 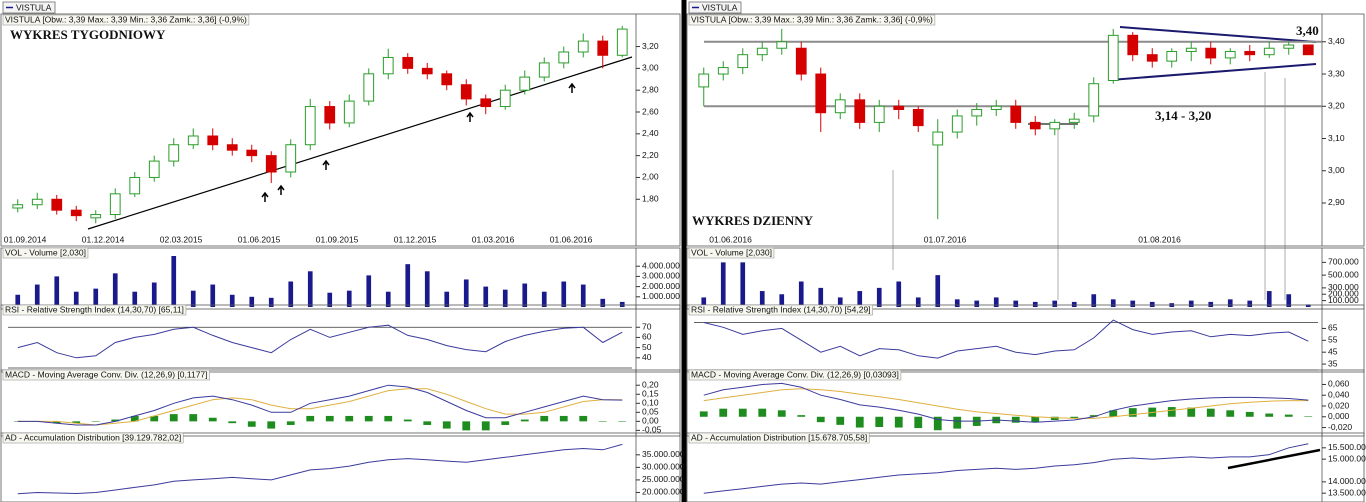 I want to click on triangle-lower, so click(x=1213, y=72).